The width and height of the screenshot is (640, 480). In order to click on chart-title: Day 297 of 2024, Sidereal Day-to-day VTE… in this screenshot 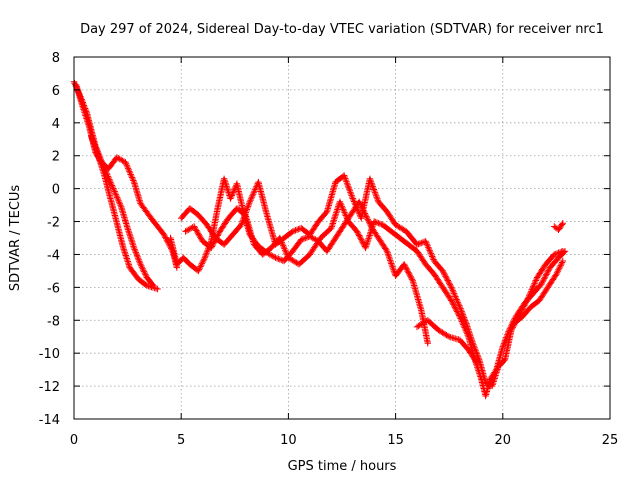, I will do `click(342, 29)`.